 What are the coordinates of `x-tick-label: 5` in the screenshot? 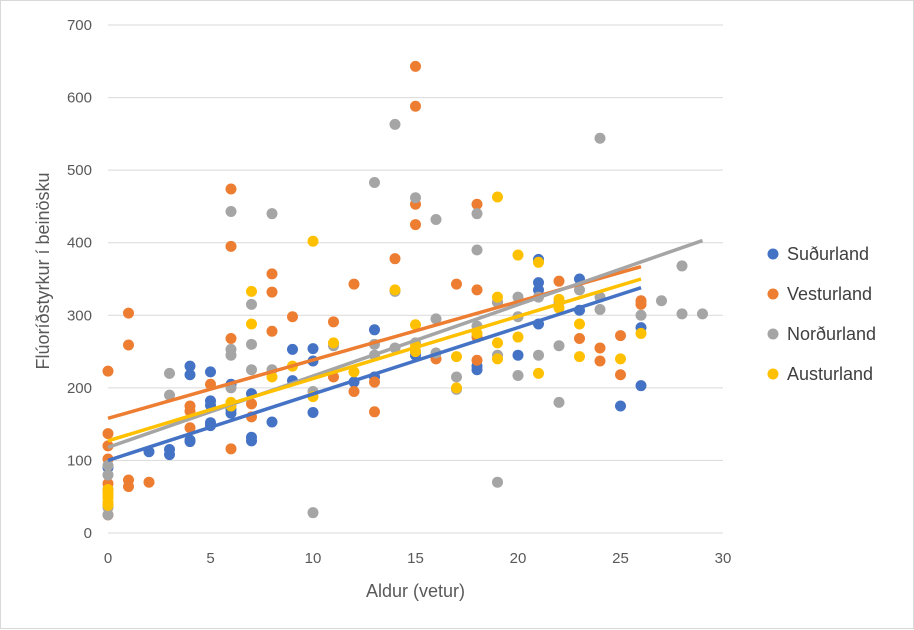 It's located at (210, 558).